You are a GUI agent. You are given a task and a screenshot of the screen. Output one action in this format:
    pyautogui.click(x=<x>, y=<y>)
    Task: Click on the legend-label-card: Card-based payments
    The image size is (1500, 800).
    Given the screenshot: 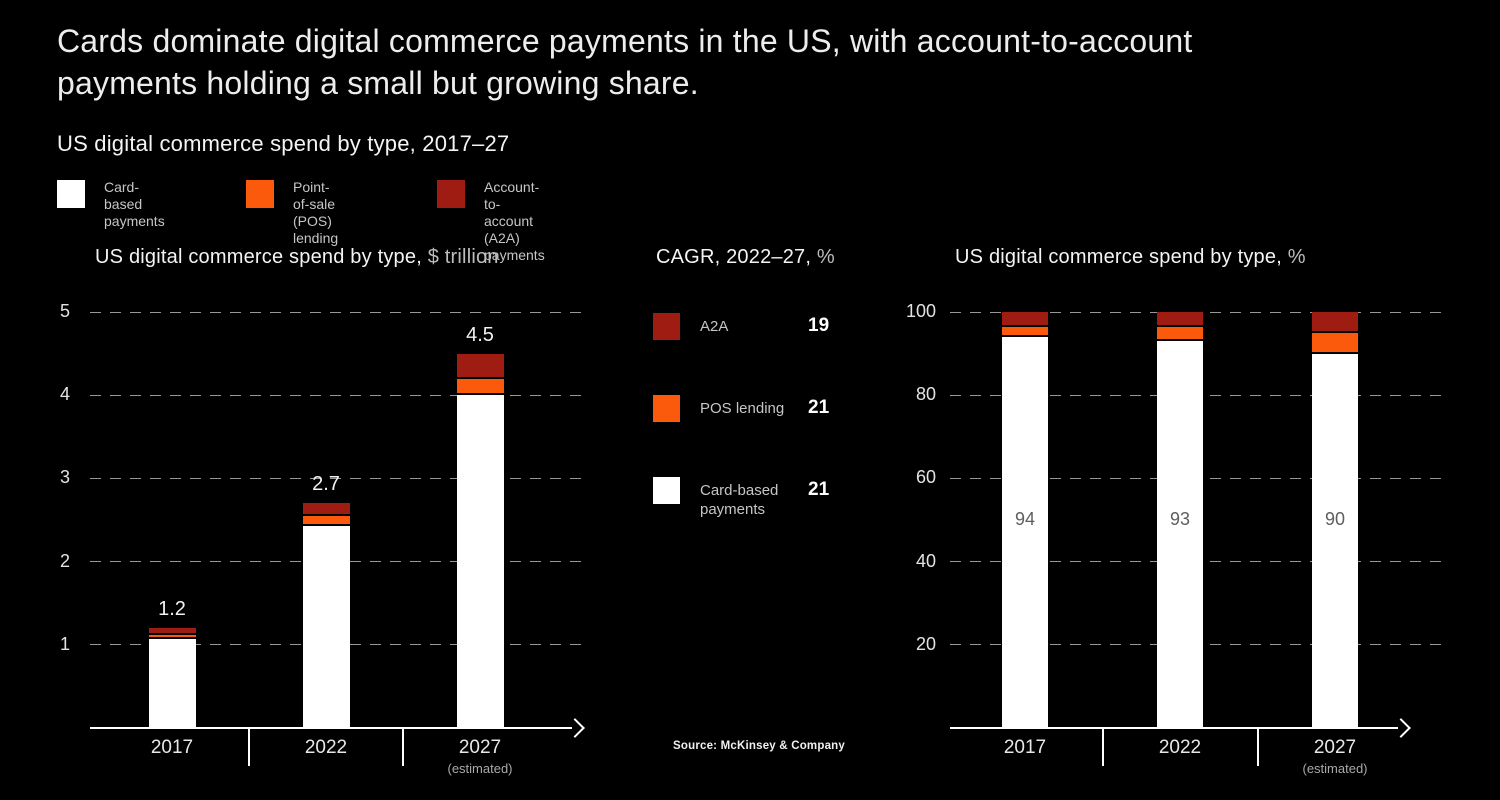 What is the action you would take?
    pyautogui.click(x=134, y=204)
    